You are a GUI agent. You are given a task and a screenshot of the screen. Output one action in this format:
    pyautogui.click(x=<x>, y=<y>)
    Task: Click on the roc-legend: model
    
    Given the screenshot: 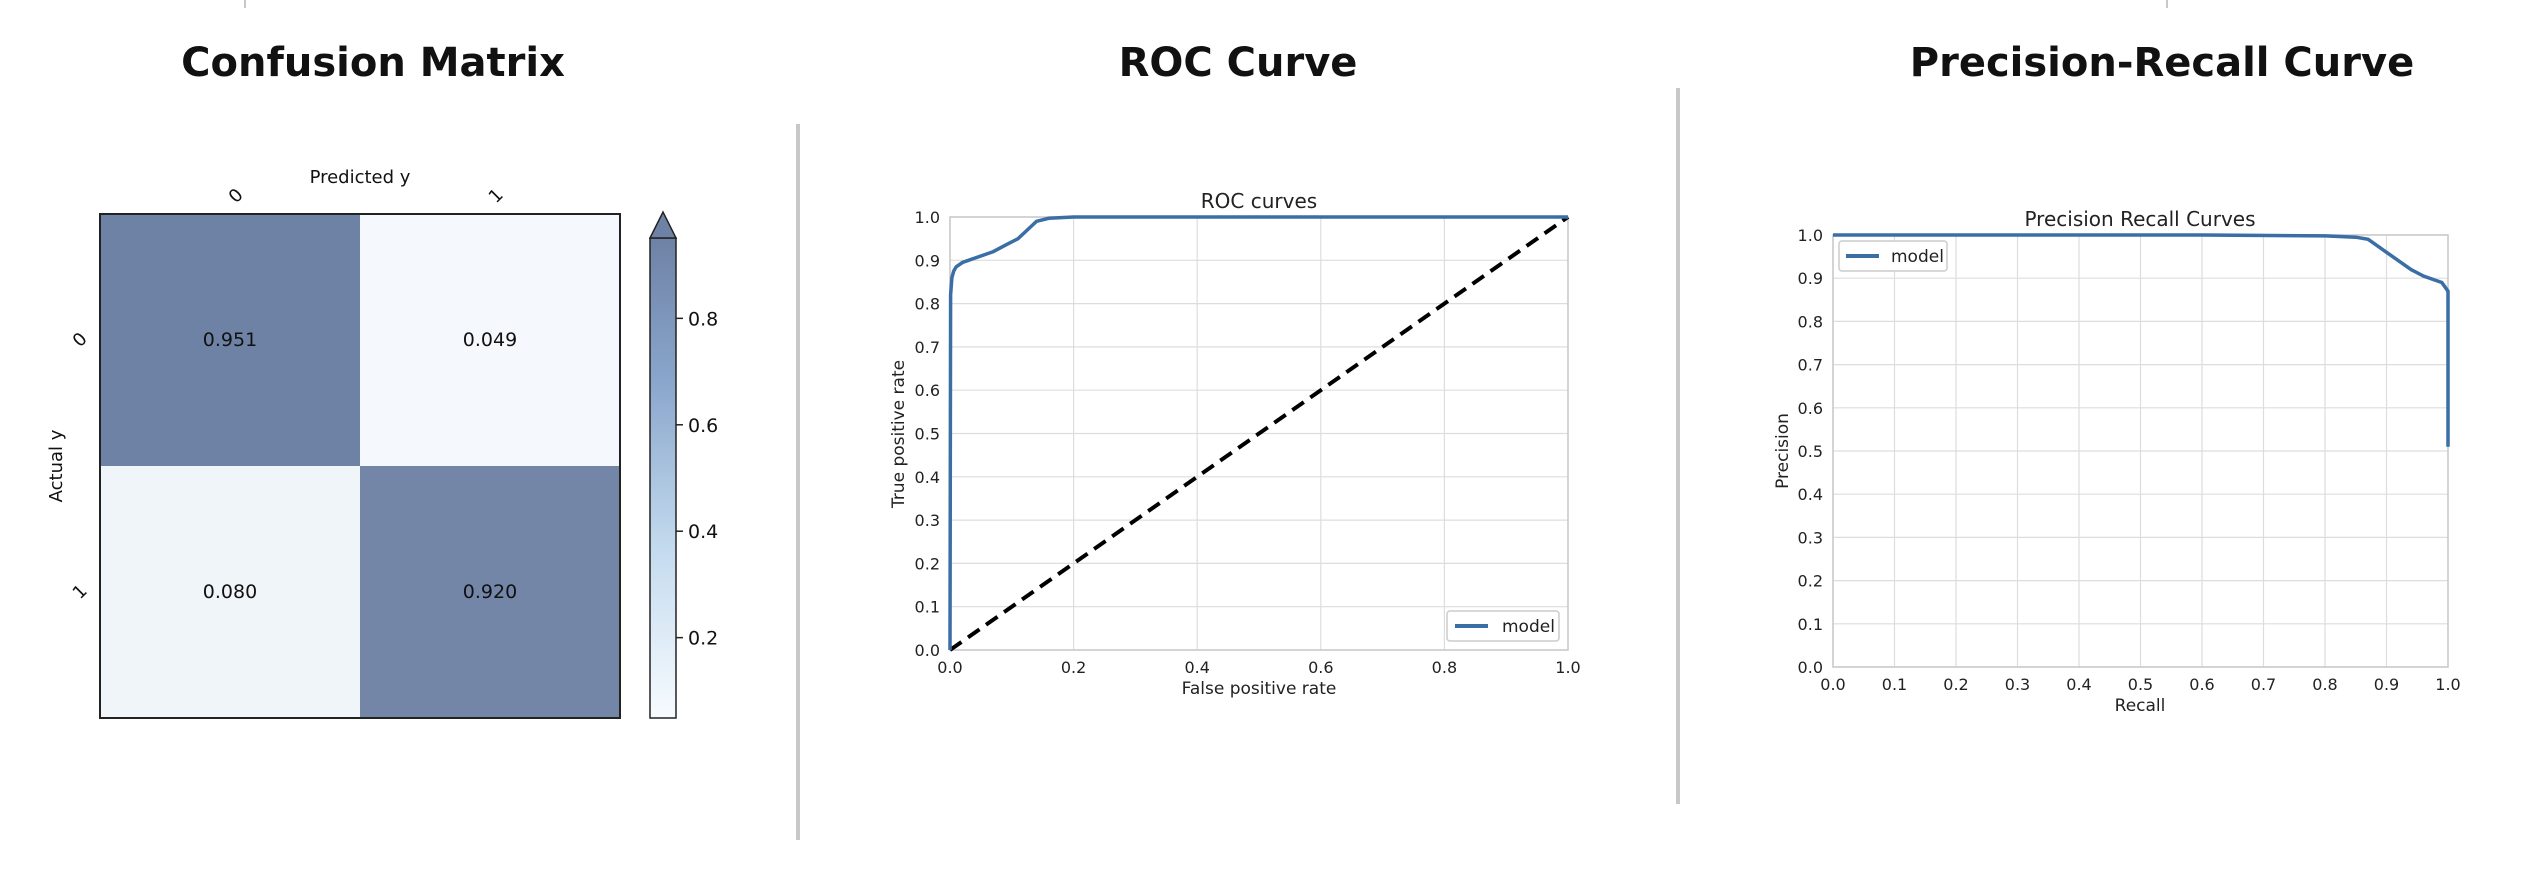 What is the action you would take?
    pyautogui.click(x=1503, y=626)
    